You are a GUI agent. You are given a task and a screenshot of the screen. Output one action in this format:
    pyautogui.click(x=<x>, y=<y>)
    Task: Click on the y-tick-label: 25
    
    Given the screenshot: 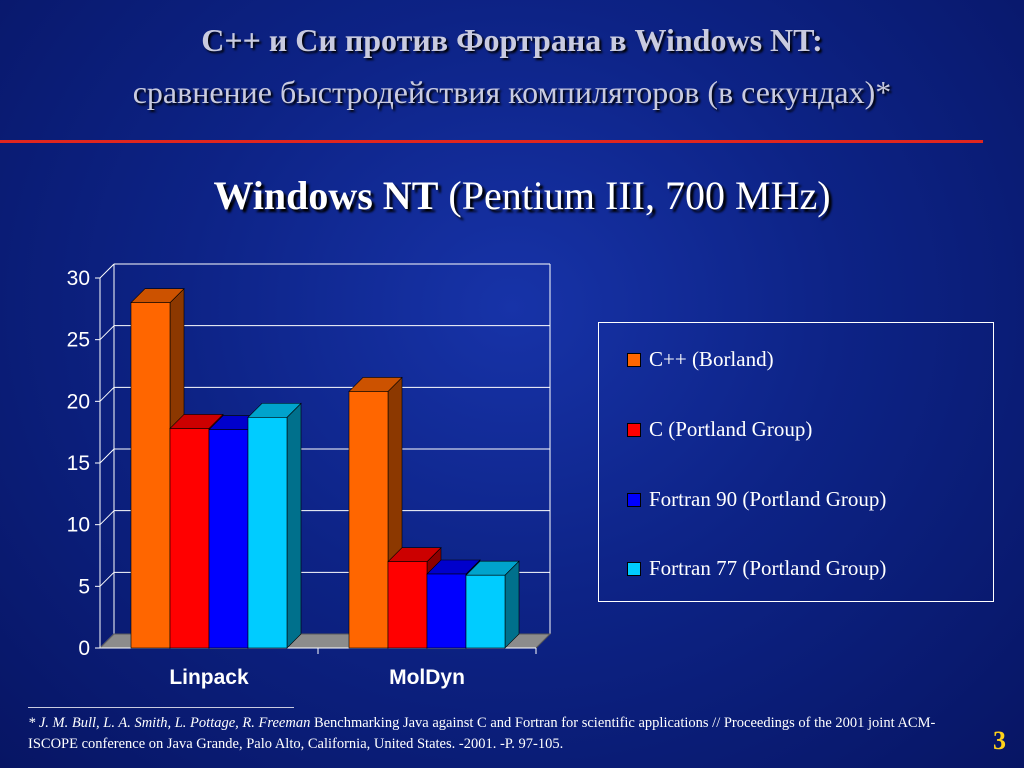 What is the action you would take?
    pyautogui.click(x=78, y=340)
    